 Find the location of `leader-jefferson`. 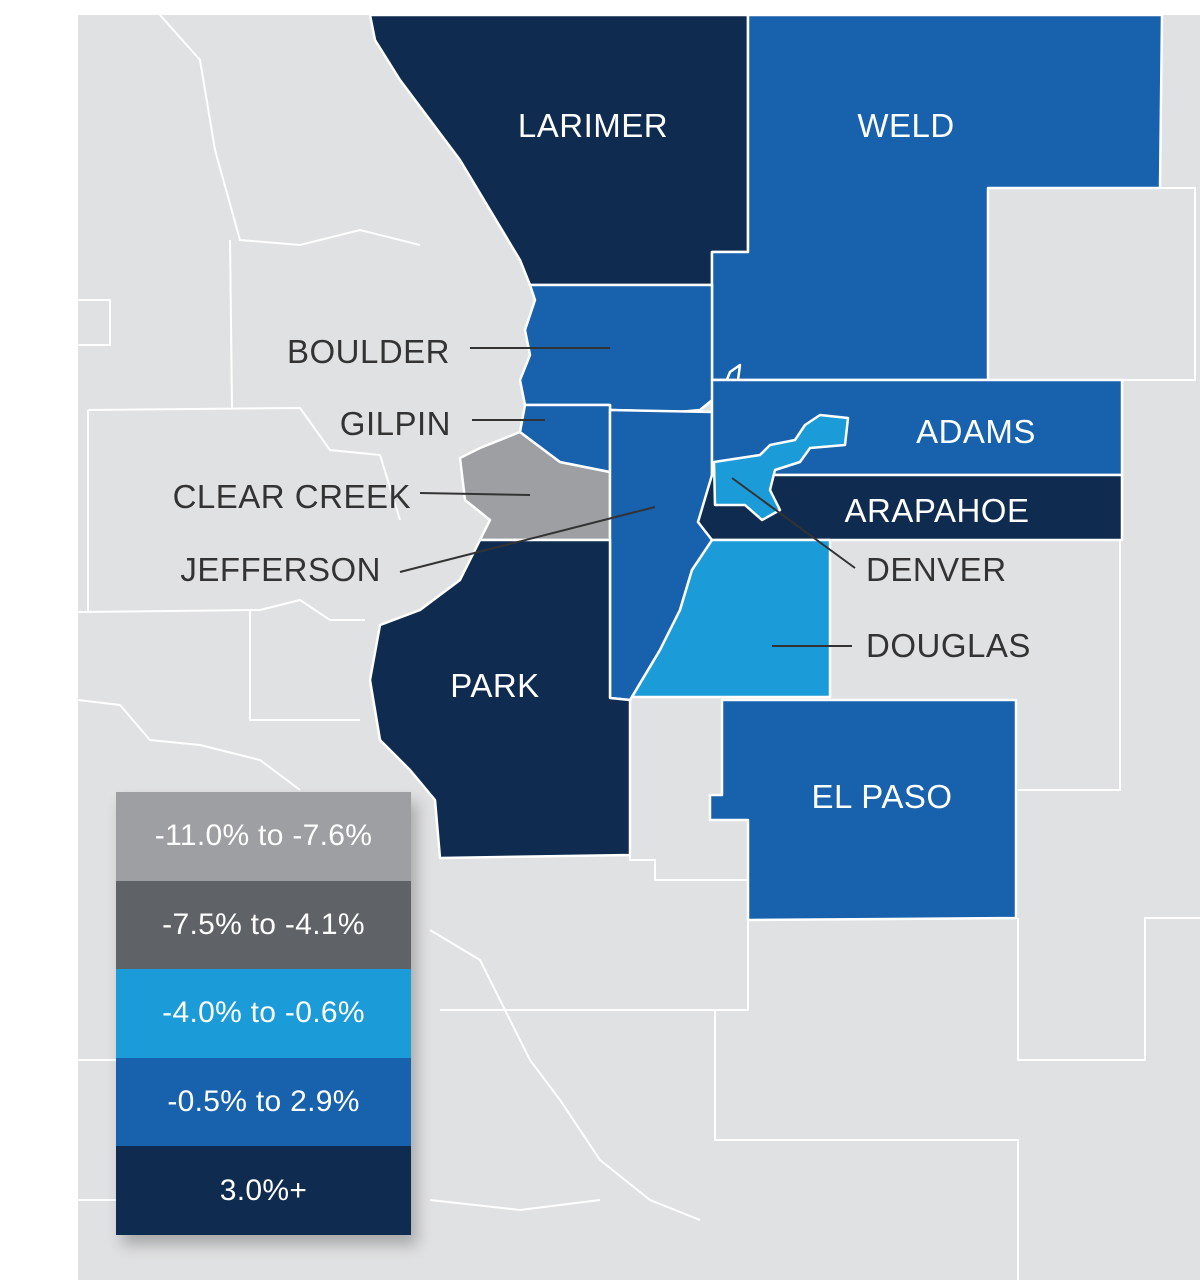

leader-jefferson is located at coordinates (527, 539).